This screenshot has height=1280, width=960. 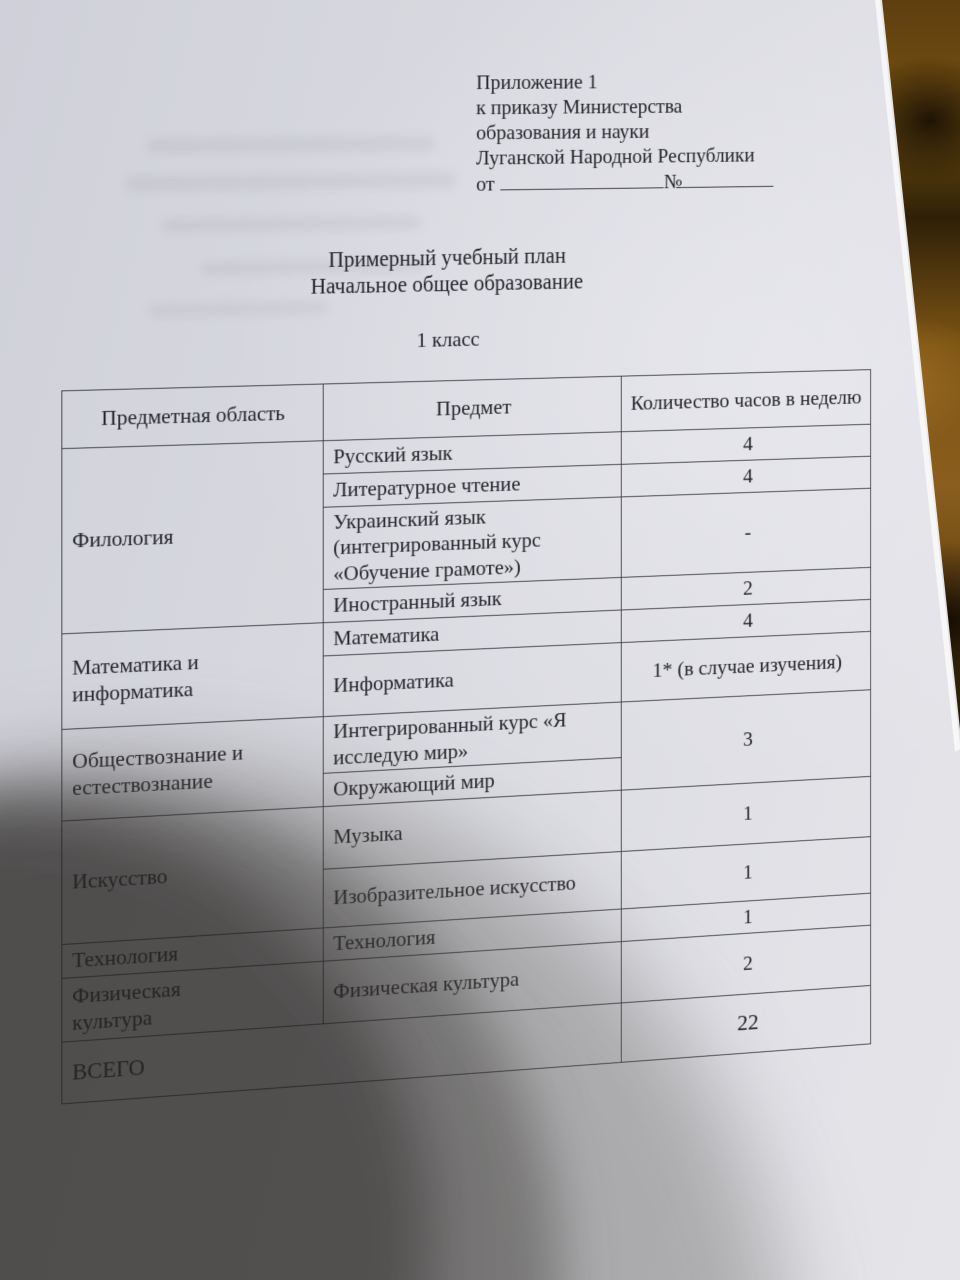 What do you see at coordinates (537, 82) in the screenshot?
I see `appendix-line: Приложение 1` at bounding box center [537, 82].